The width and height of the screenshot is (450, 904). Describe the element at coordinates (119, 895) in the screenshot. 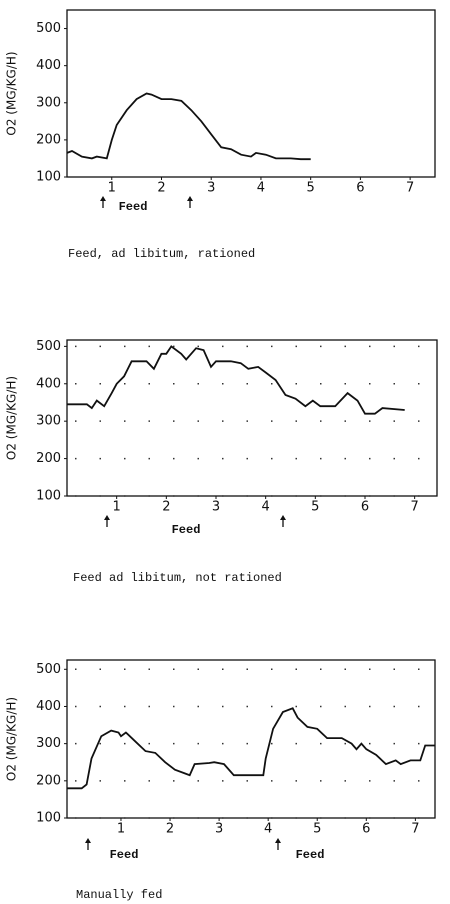

I see `caption: Manually fed` at that location.